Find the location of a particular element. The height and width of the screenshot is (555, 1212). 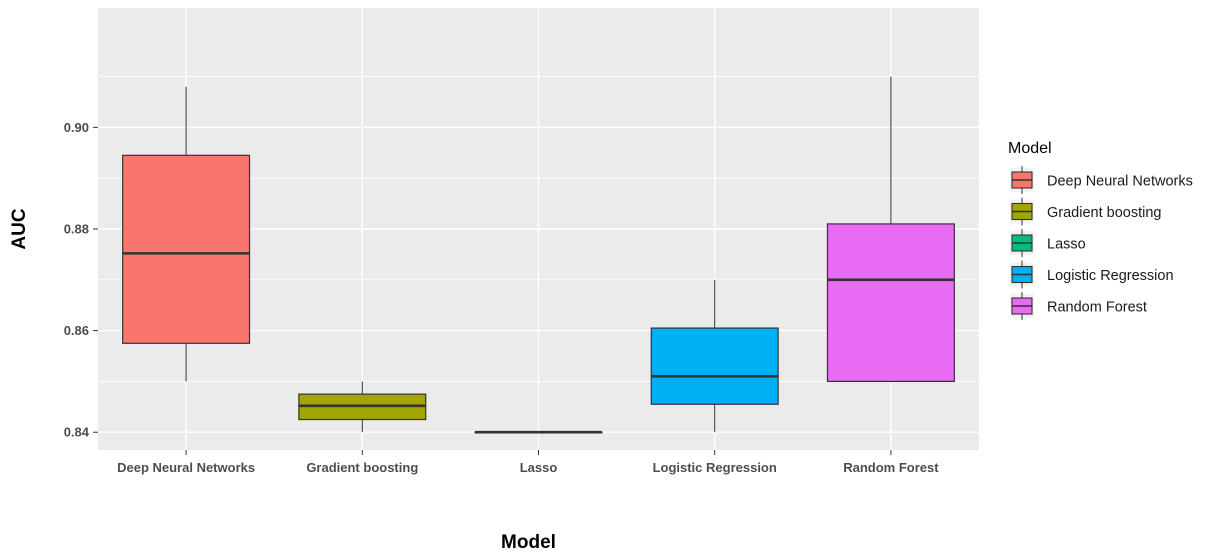

y-tick-label: 0.90 is located at coordinates (76, 127).